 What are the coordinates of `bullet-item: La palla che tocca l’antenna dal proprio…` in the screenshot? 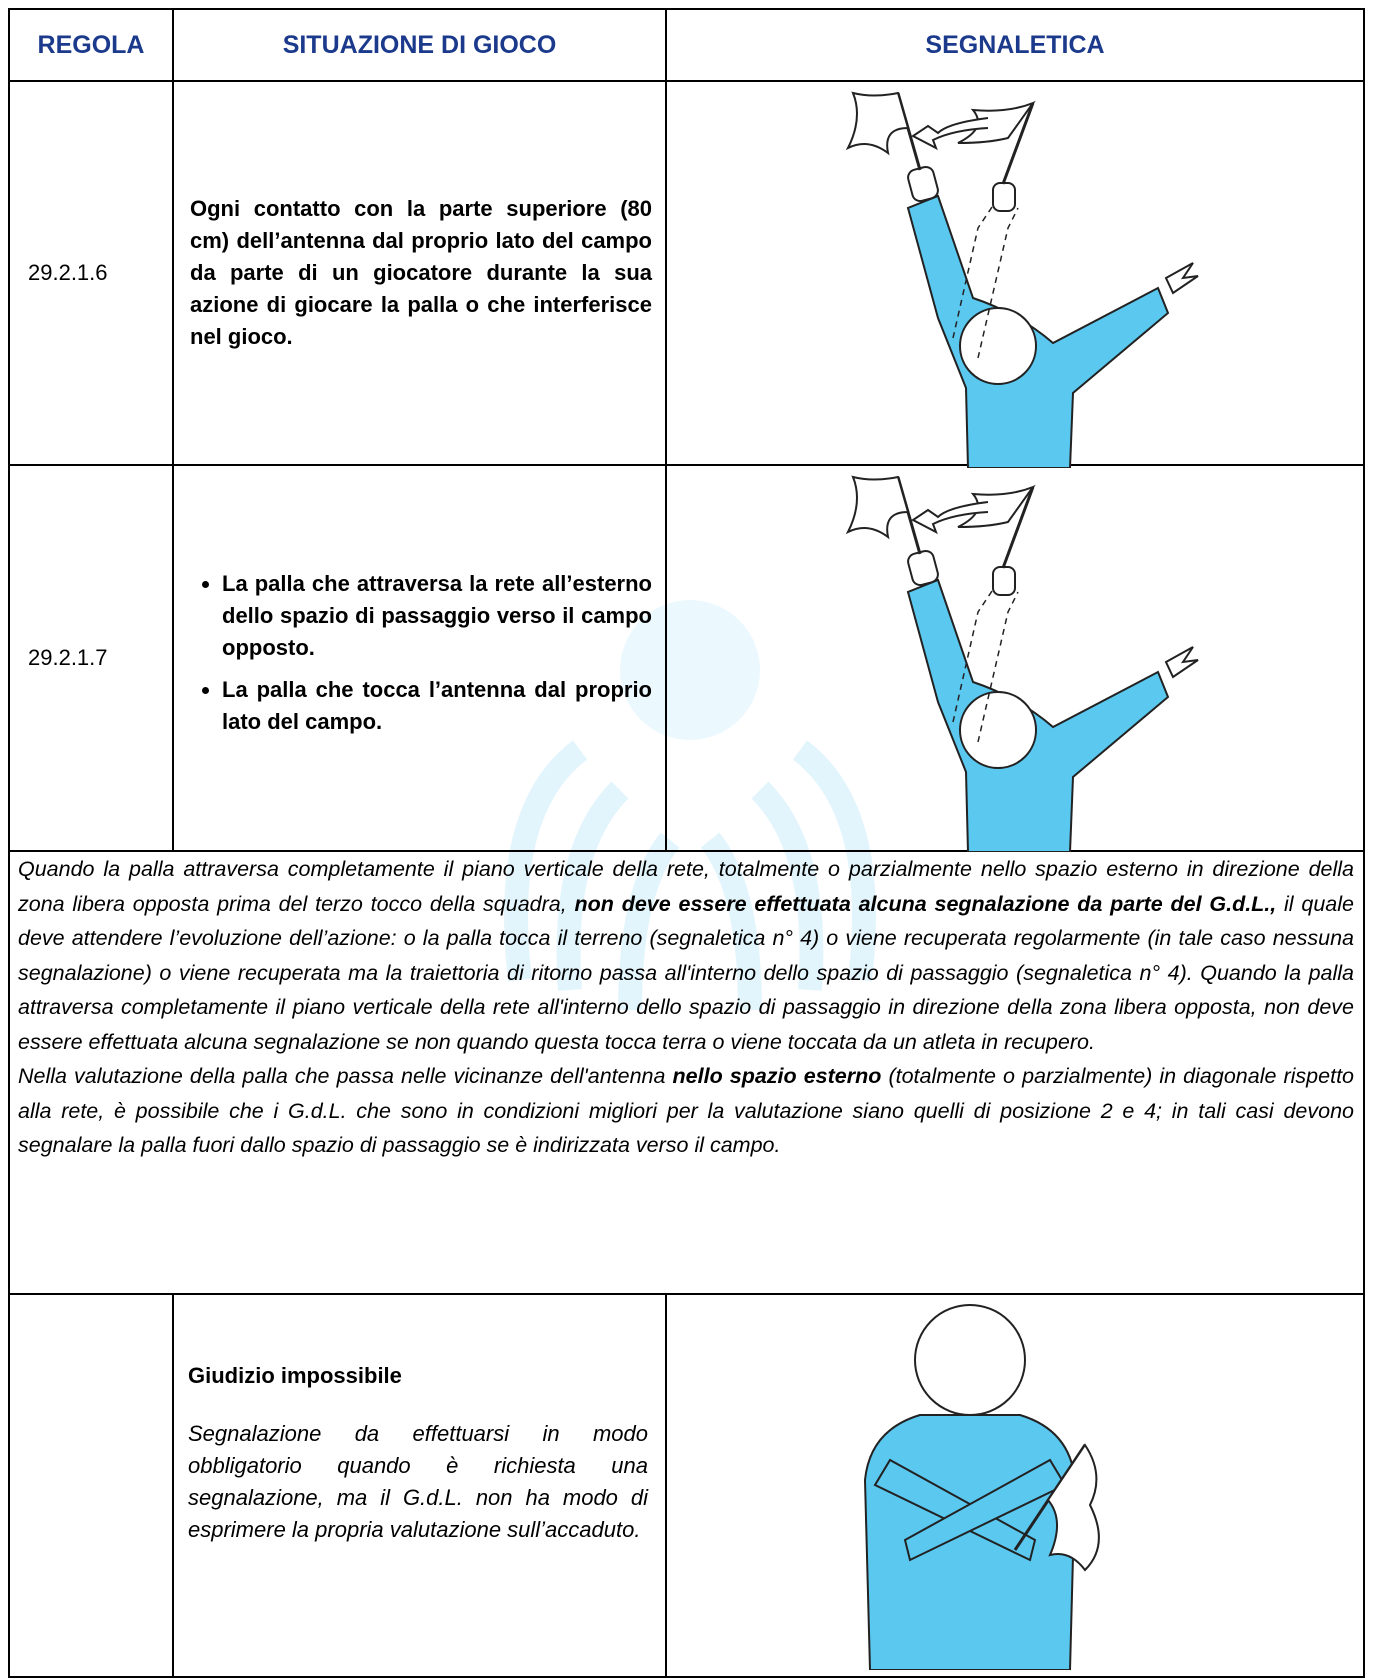 It's located at (437, 706).